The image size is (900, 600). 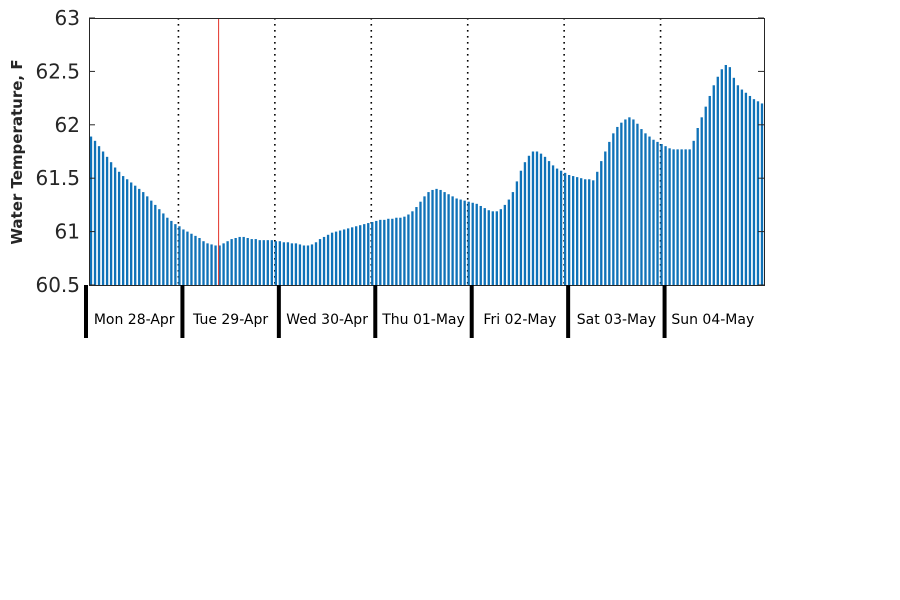 What do you see at coordinates (519, 320) in the screenshot?
I see `day-label: Fri 02-May` at bounding box center [519, 320].